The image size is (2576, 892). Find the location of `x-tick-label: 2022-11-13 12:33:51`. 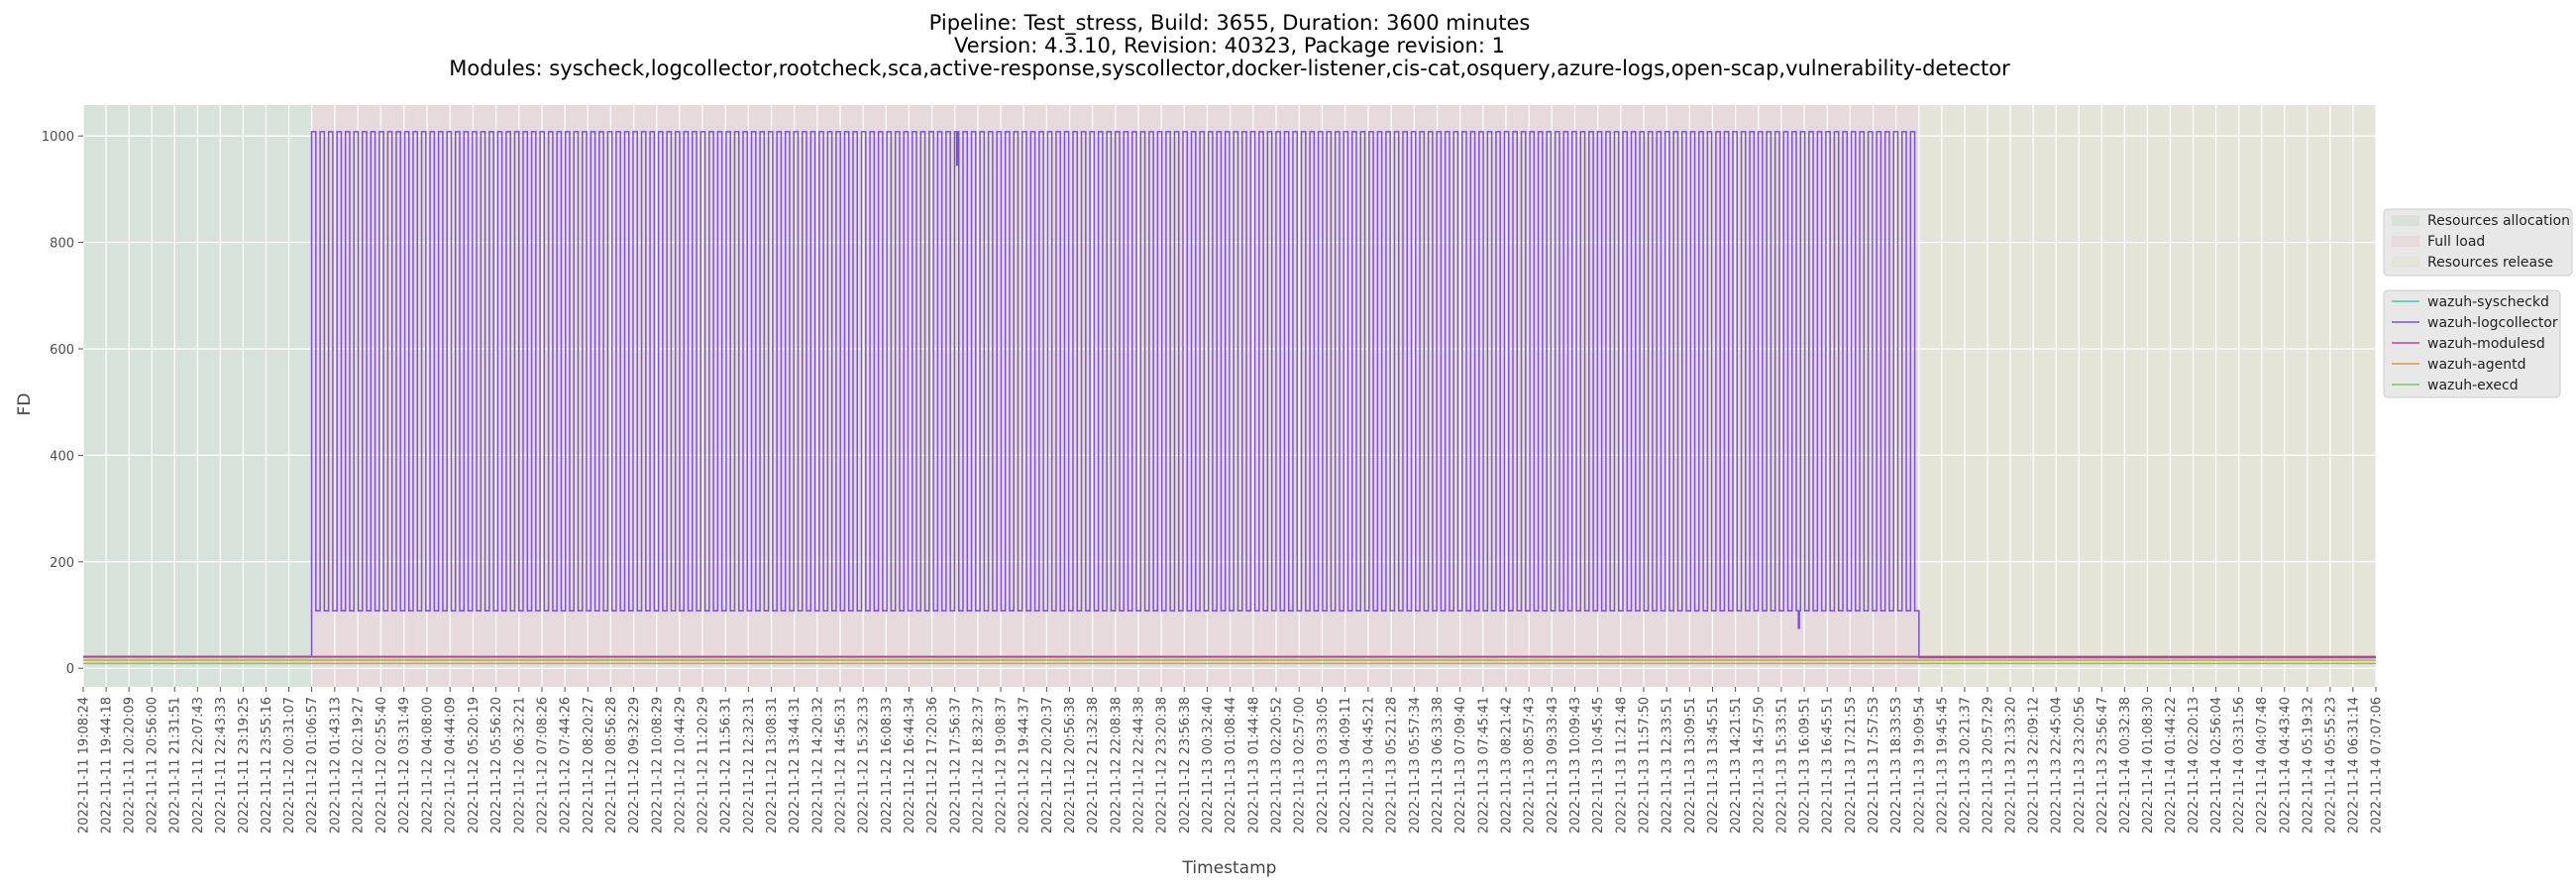

x-tick-label: 2022-11-13 12:33:51 is located at coordinates (1668, 766).